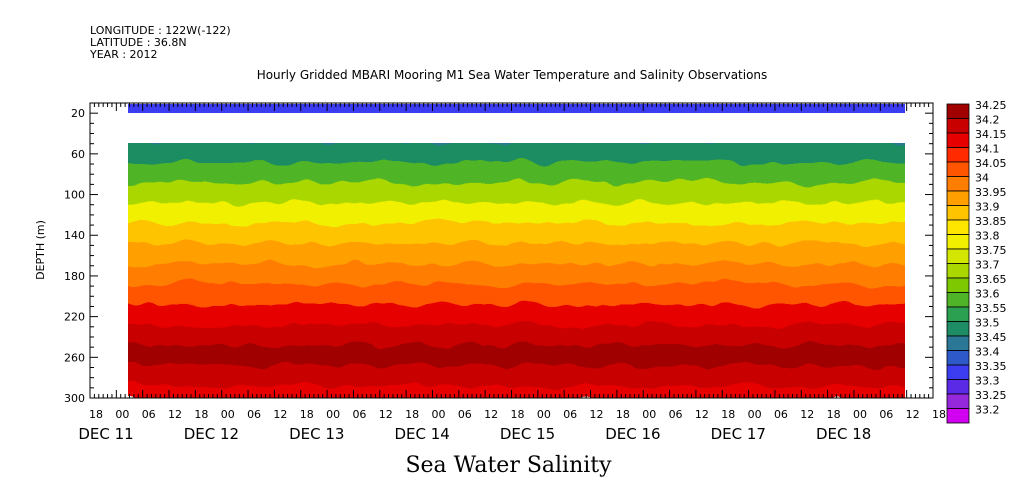  I want to click on colorbar-label: 34.2, so click(987, 120).